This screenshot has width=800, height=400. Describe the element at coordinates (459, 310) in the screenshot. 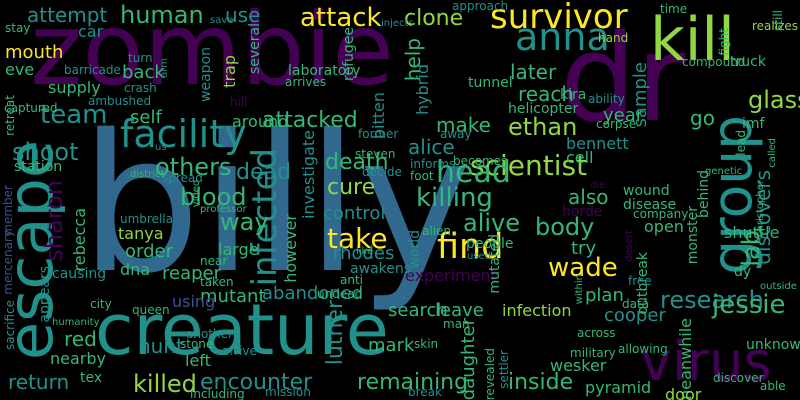

I see `cloud-word: leave` at that location.